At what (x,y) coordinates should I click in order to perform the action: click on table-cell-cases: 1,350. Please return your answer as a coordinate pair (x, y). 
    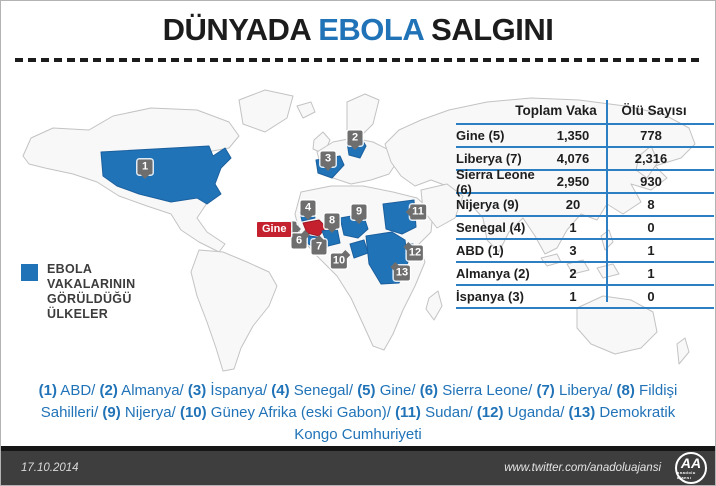
    Looking at the image, I should click on (573, 135).